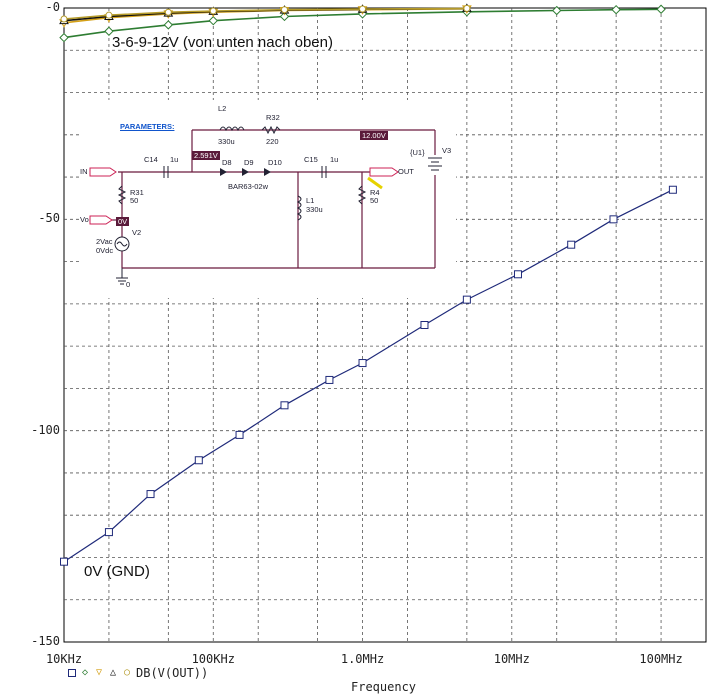 Image resolution: width=713 pixels, height=696 pixels. I want to click on r32-label: R32, so click(273, 117).